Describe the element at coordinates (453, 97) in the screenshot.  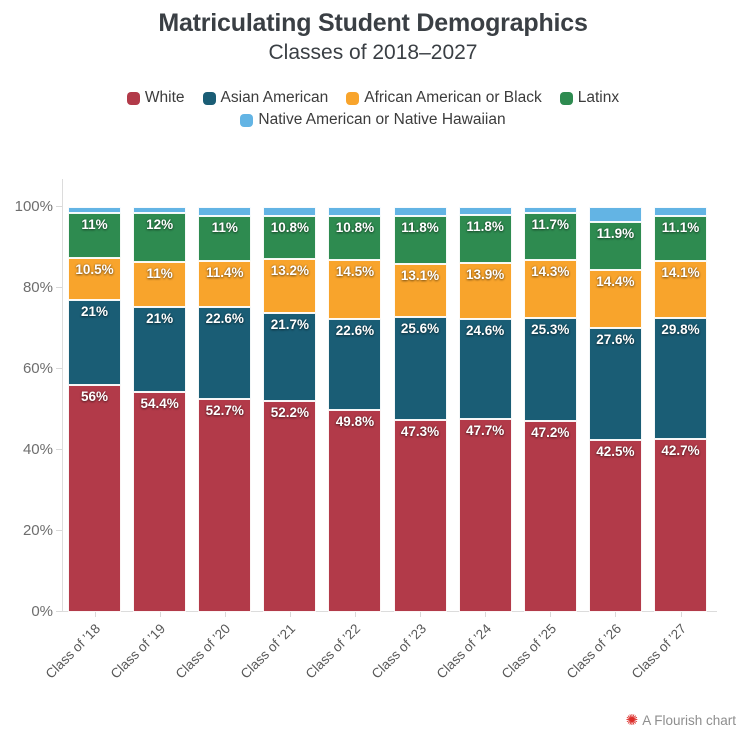
I see `legend-label: African American or Black` at that location.